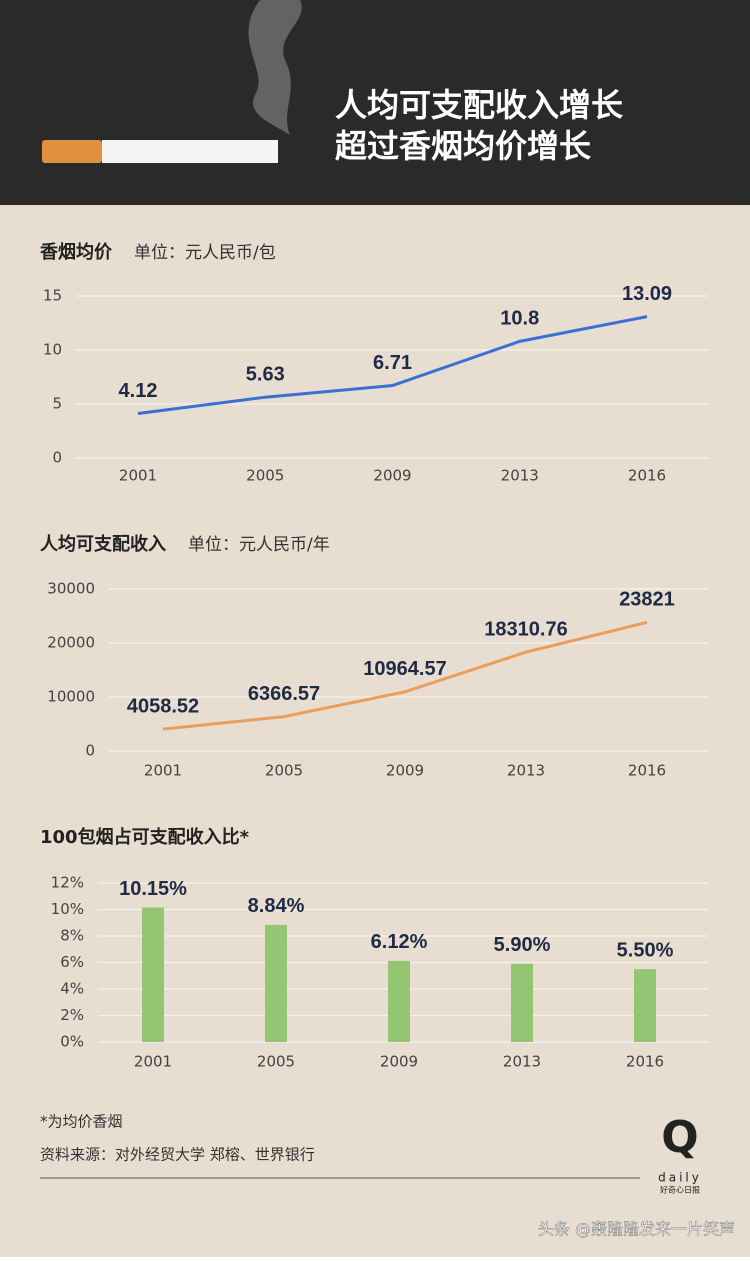 This screenshot has height=1261, width=750. What do you see at coordinates (275, 67) in the screenshot?
I see `smoke` at bounding box center [275, 67].